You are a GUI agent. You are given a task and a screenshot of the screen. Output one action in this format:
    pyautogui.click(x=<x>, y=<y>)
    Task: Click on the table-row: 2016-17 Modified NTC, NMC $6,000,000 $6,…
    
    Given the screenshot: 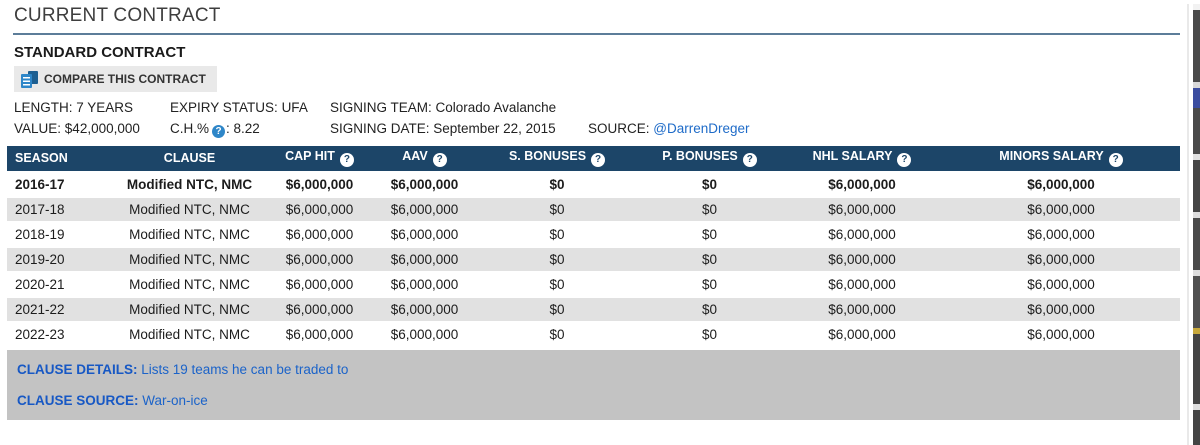 What is the action you would take?
    pyautogui.click(x=593, y=184)
    